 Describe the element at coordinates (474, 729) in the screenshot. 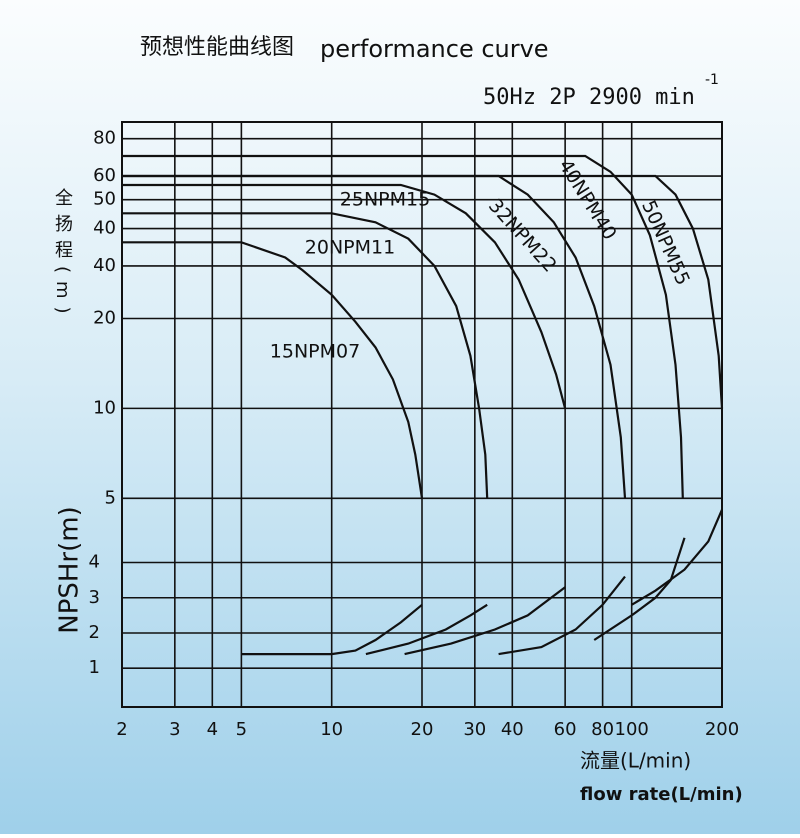

I see `x-tick-label: 30` at that location.